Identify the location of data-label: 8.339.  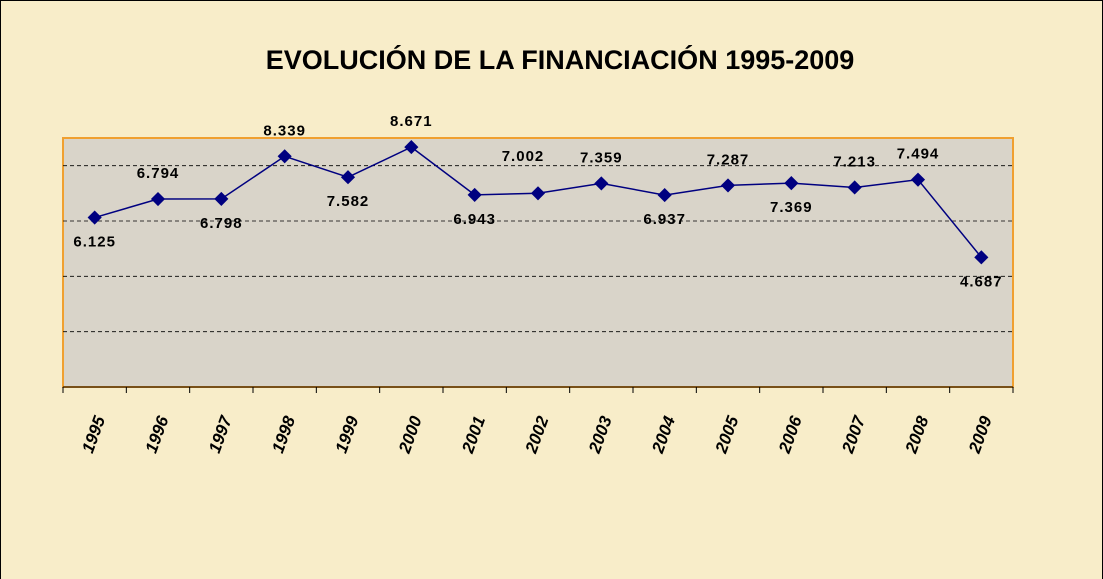
(284, 130).